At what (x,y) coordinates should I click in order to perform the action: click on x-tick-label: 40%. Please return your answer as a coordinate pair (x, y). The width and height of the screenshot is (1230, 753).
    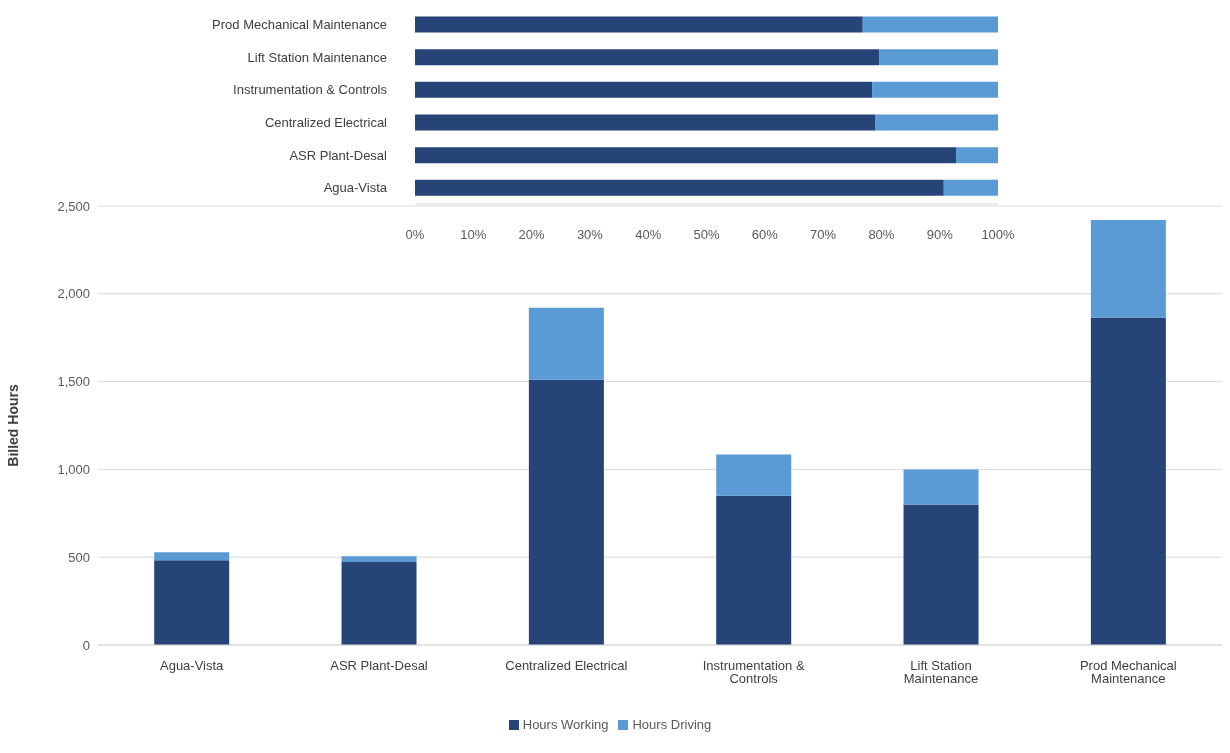
    Looking at the image, I should click on (648, 235).